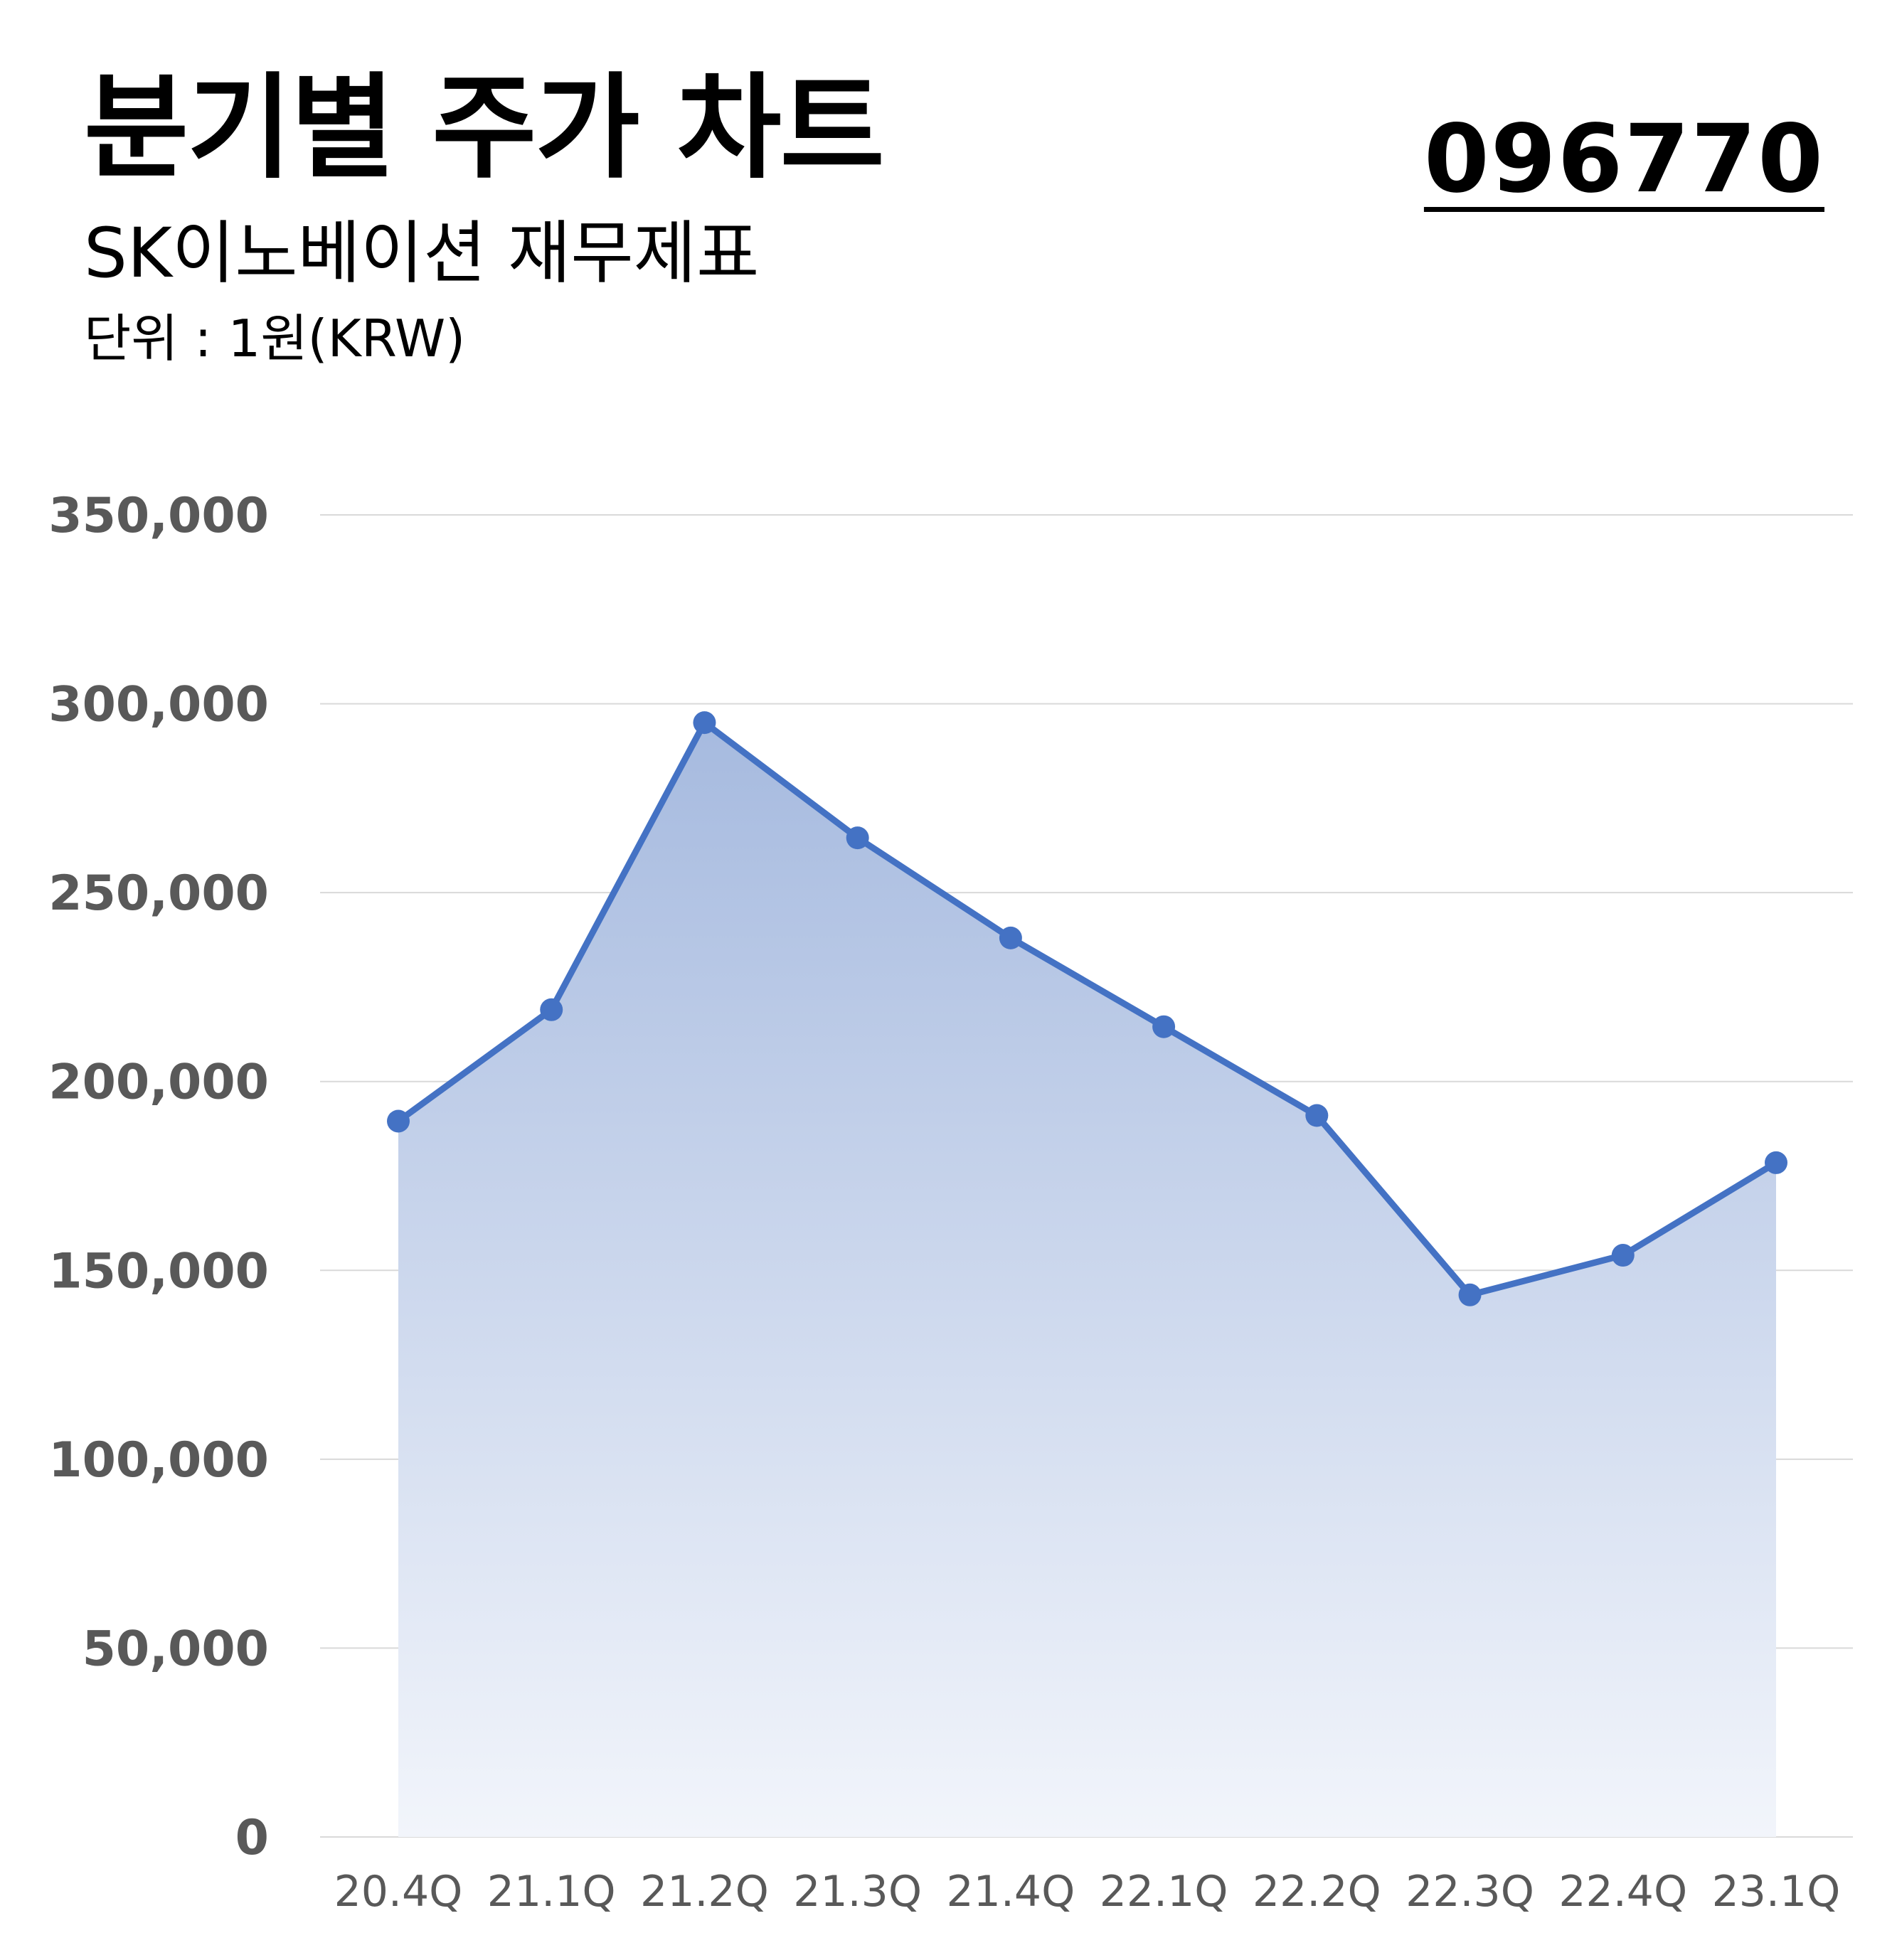 This screenshot has height=1960, width=1897. I want to click on x-tick-label: 21.2Q, so click(704, 1892).